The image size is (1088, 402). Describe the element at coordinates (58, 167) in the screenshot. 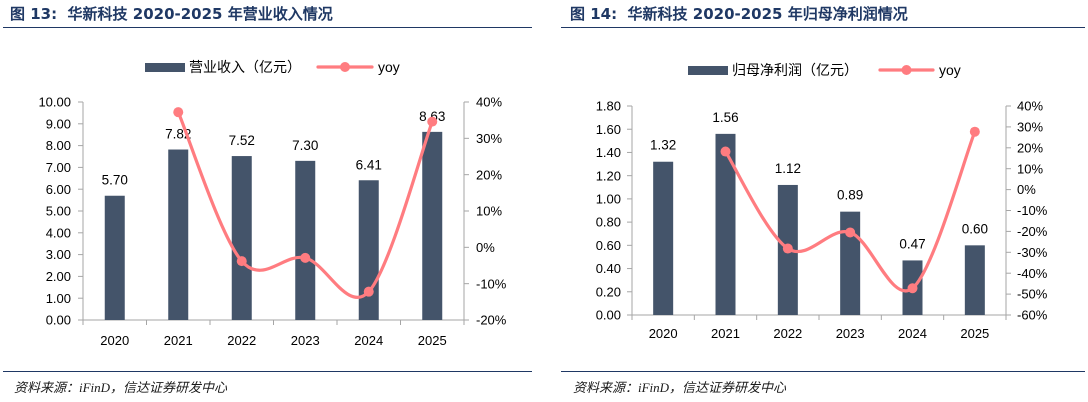

I see `left-axis-tick-label: 7.00` at that location.